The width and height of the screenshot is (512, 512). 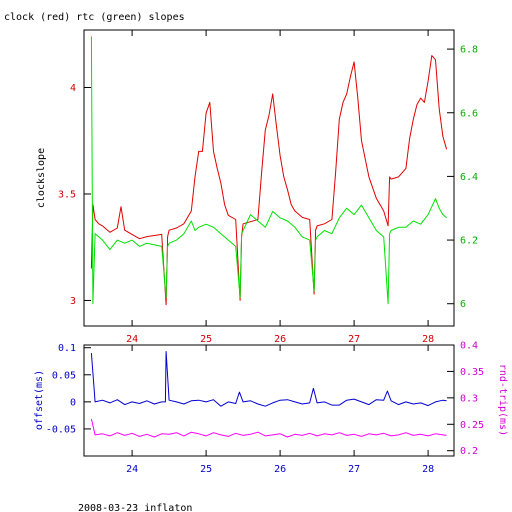 What do you see at coordinates (64, 375) in the screenshot?
I see `bottom-y-tick-label: 0.05` at bounding box center [64, 375].